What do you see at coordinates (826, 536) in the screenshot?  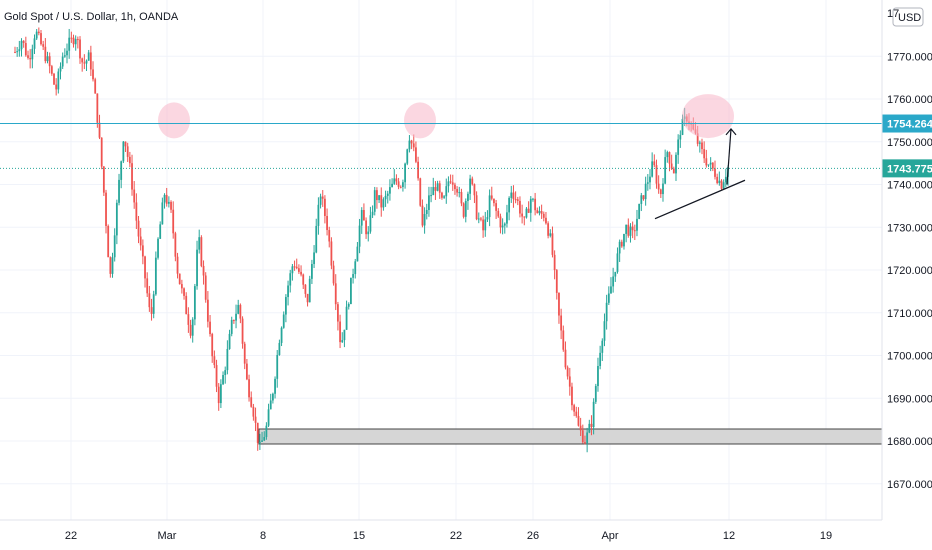 I see `x-tick-label: 19` at bounding box center [826, 536].